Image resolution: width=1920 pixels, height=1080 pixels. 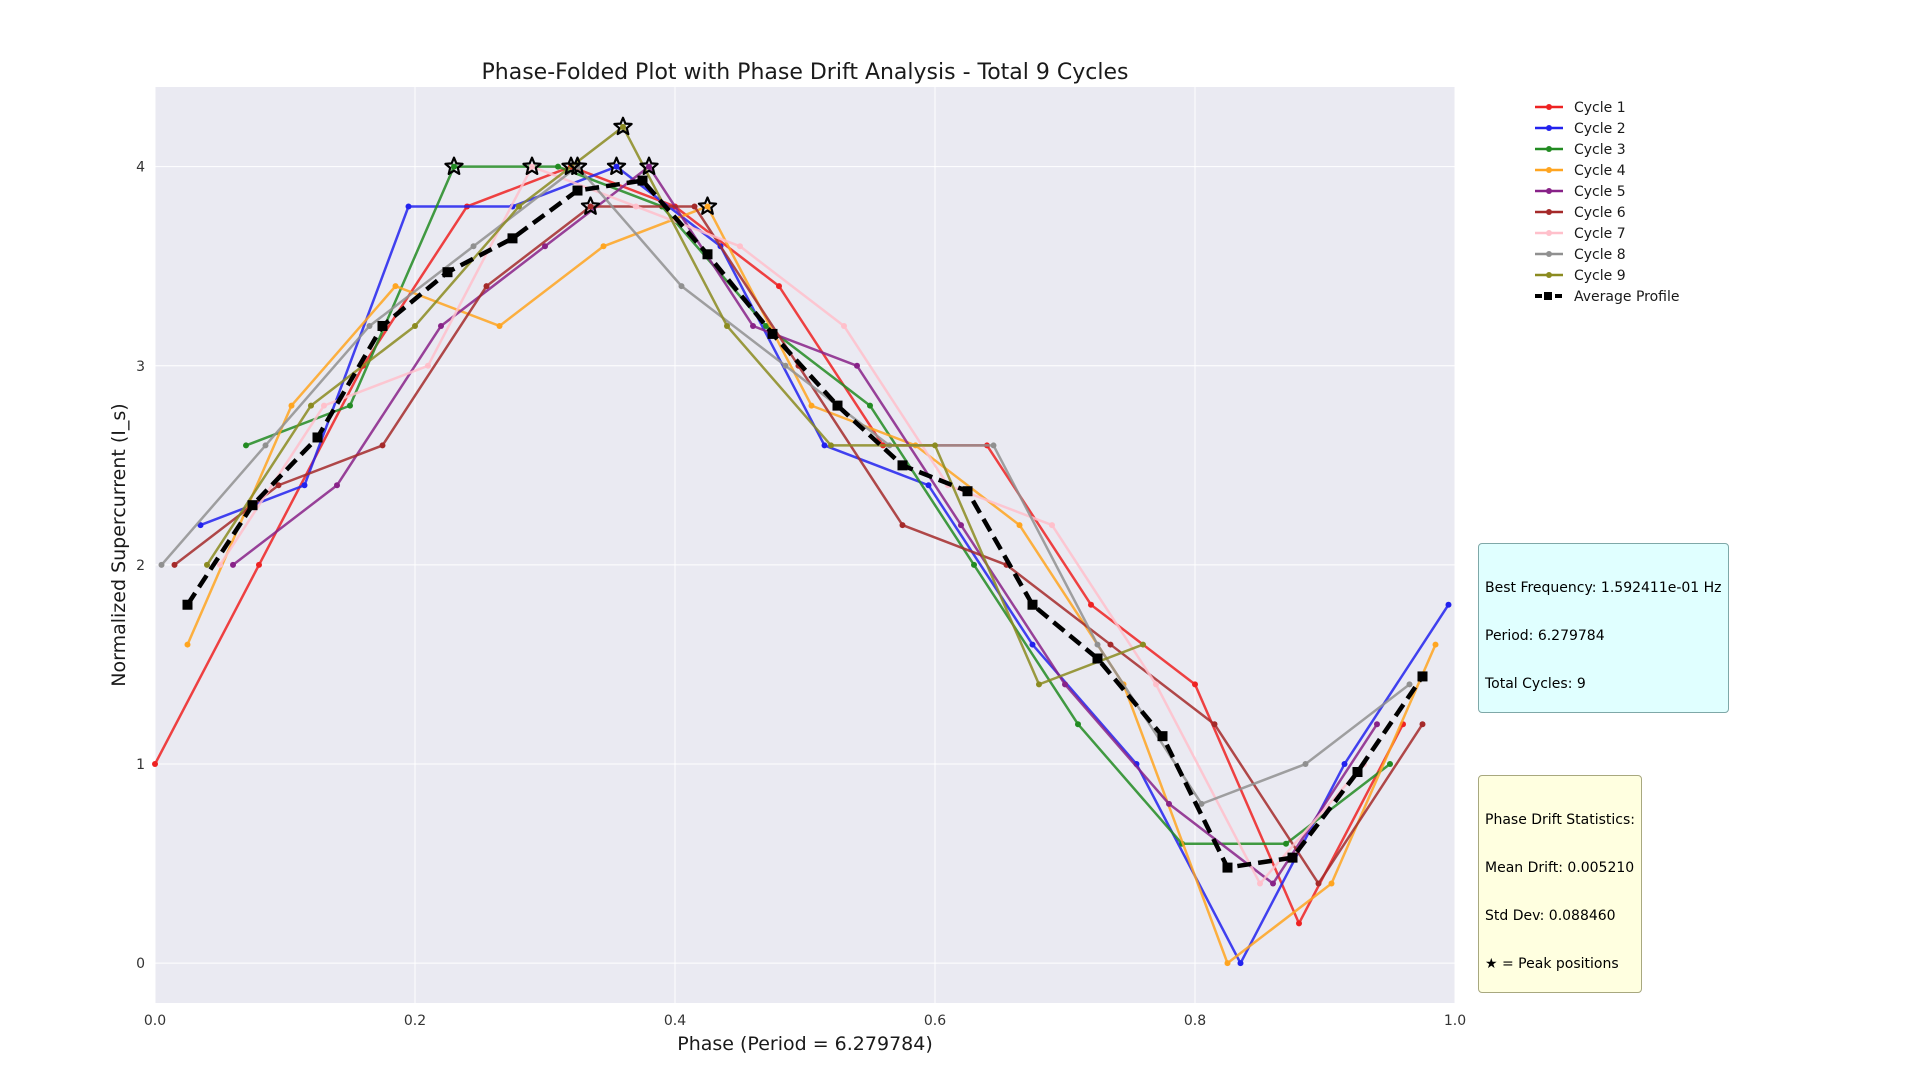 What do you see at coordinates (155, 1021) in the screenshot?
I see `x-tick-label: 0.0` at bounding box center [155, 1021].